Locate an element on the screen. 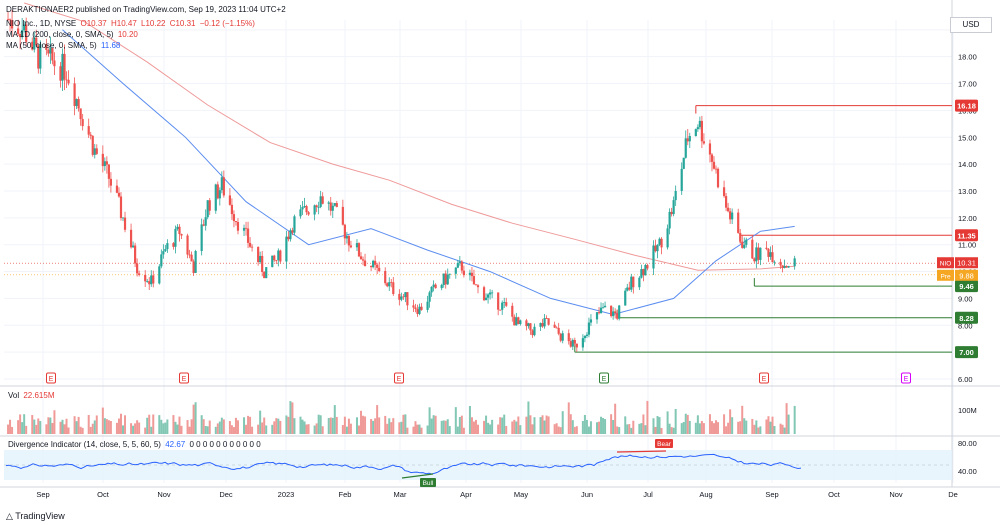 This screenshot has height=525, width=1000. currency-button: USD is located at coordinates (971, 25).